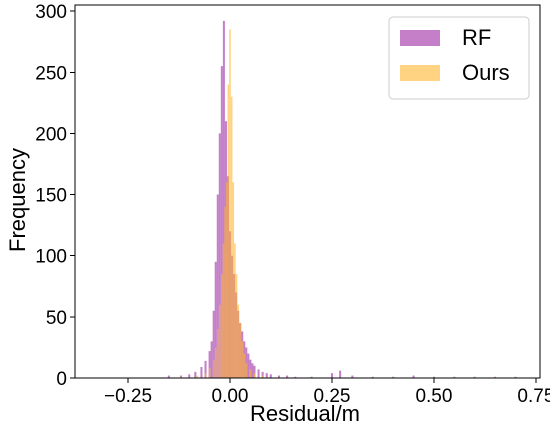 This screenshot has height=435, width=550. Describe the element at coordinates (51, 134) in the screenshot. I see `y-tick-label: 200` at that location.